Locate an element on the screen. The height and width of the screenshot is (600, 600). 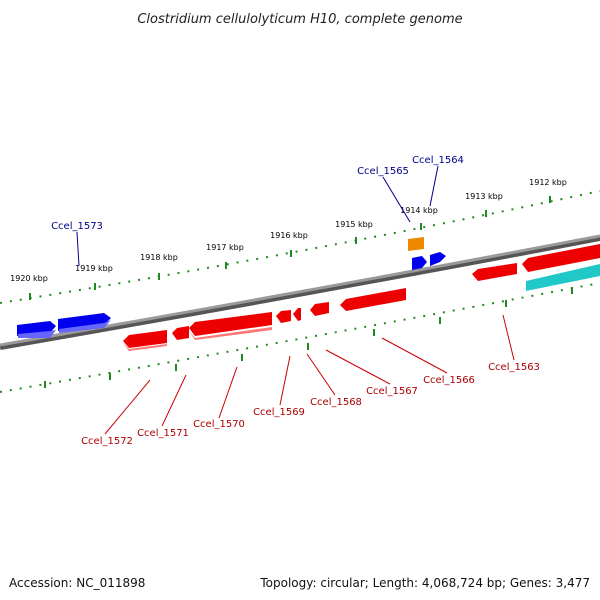
gene-label: Ccel_1570 is located at coordinates (219, 424).